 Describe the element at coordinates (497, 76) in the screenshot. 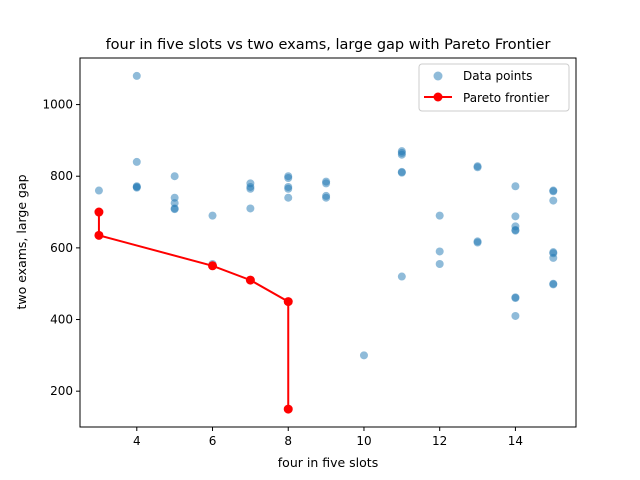

I see `legend-label-data-points: Data points` at that location.